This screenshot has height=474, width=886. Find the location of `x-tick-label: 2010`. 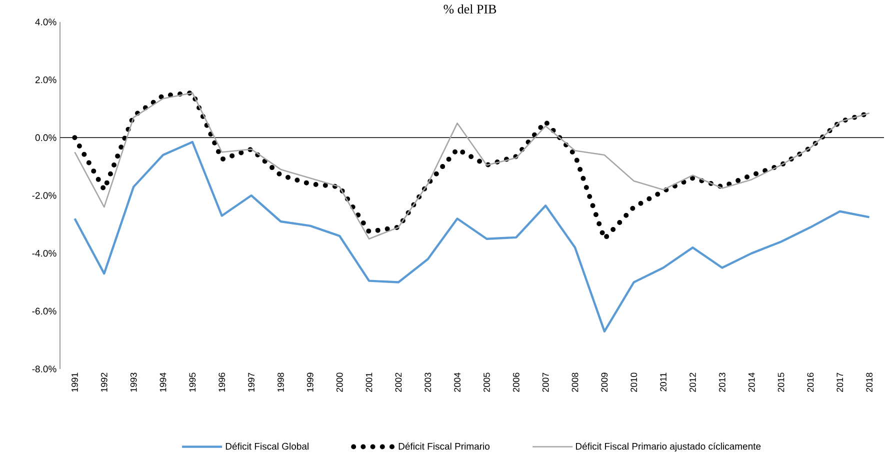

x-tick-label: 2010 is located at coordinates (634, 382).